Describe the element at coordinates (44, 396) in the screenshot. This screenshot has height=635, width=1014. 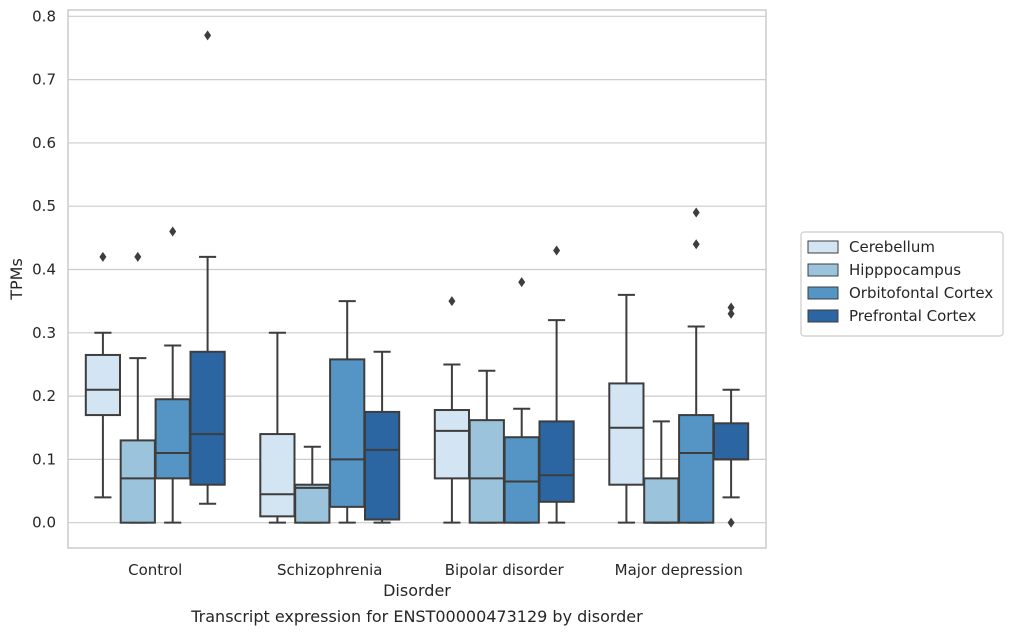
I see `y-tick-label: 0.2` at that location.